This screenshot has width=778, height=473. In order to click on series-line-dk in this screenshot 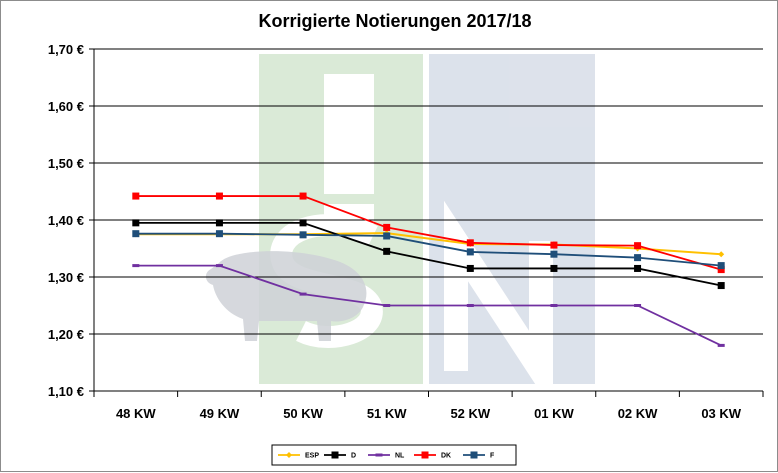, I will do `click(428, 233)`.